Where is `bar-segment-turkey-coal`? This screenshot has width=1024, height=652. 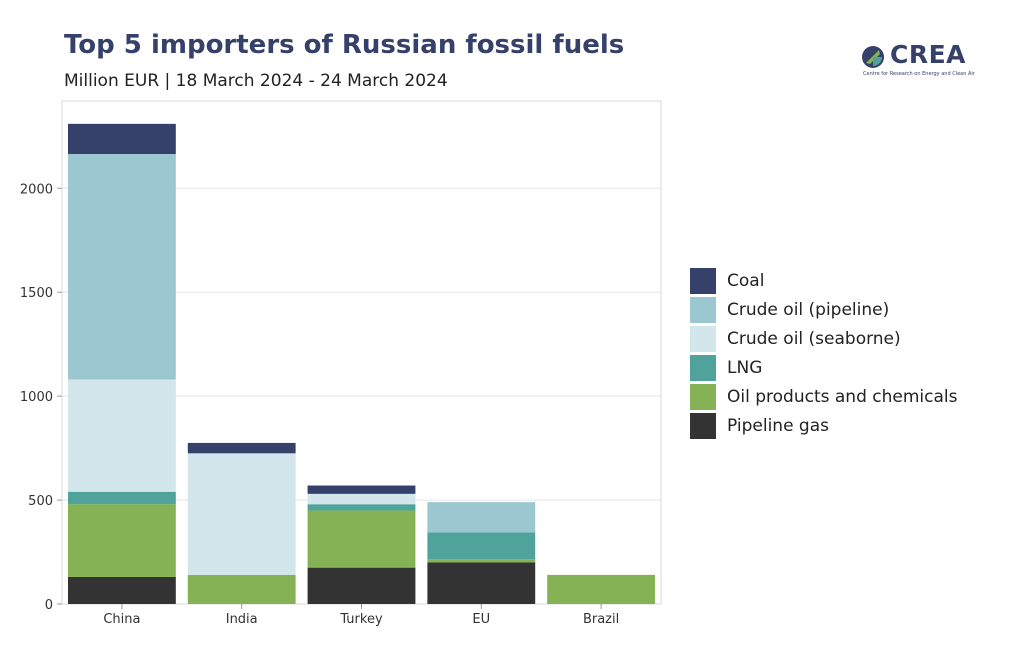
bar-segment-turkey-coal is located at coordinates (361, 489).